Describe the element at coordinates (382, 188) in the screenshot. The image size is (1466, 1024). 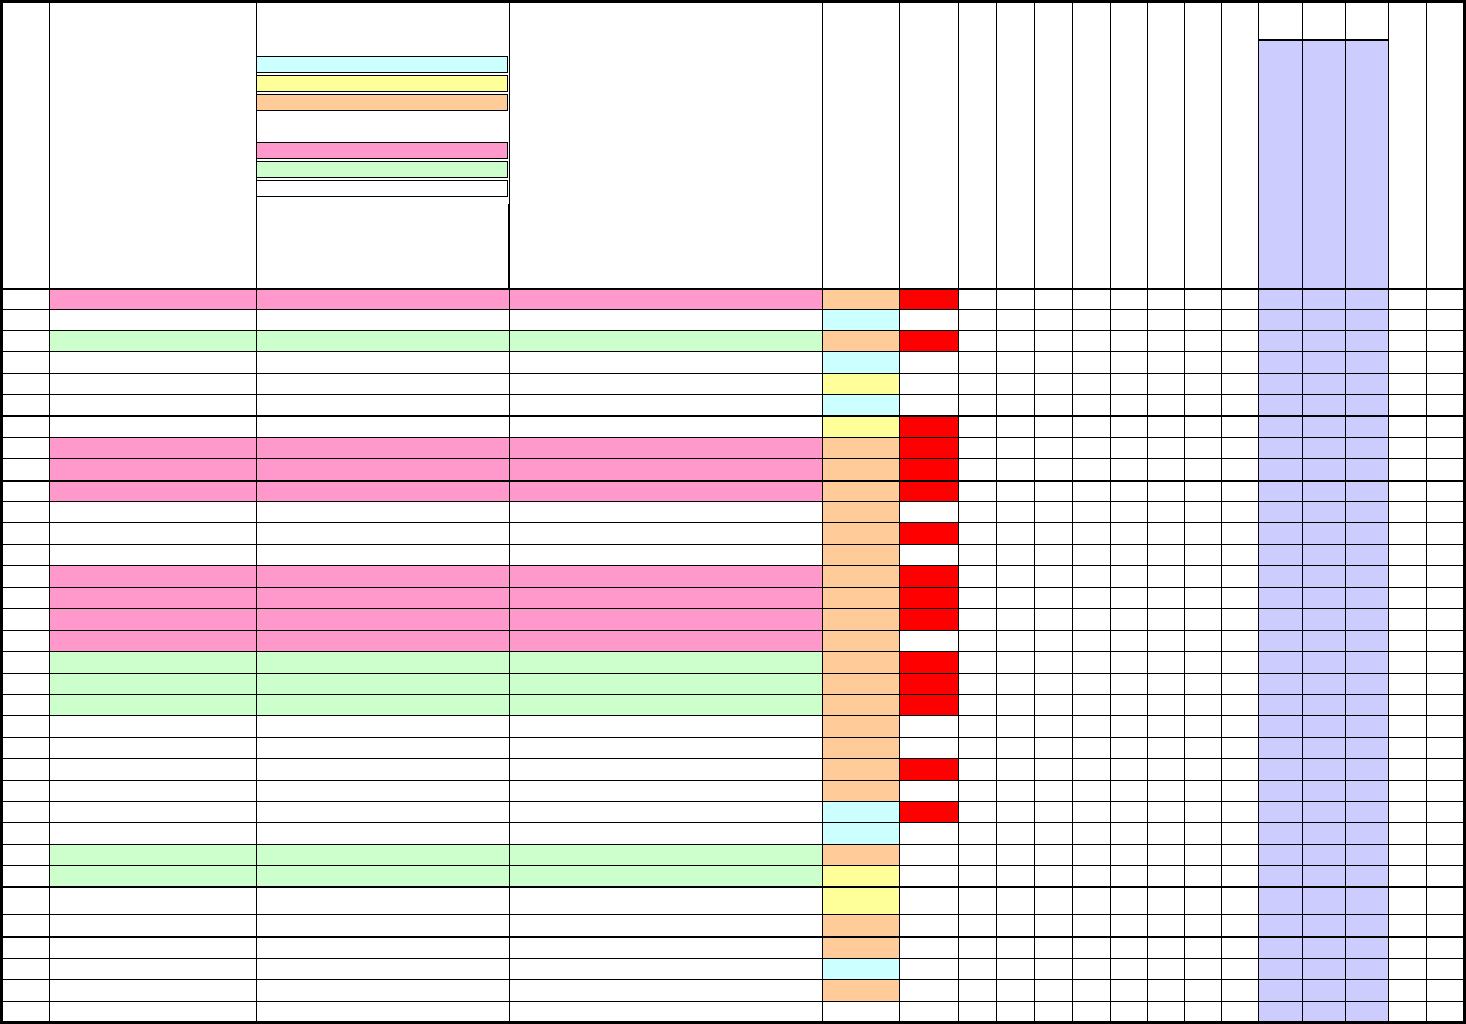
I see `legend-swatch-white` at that location.